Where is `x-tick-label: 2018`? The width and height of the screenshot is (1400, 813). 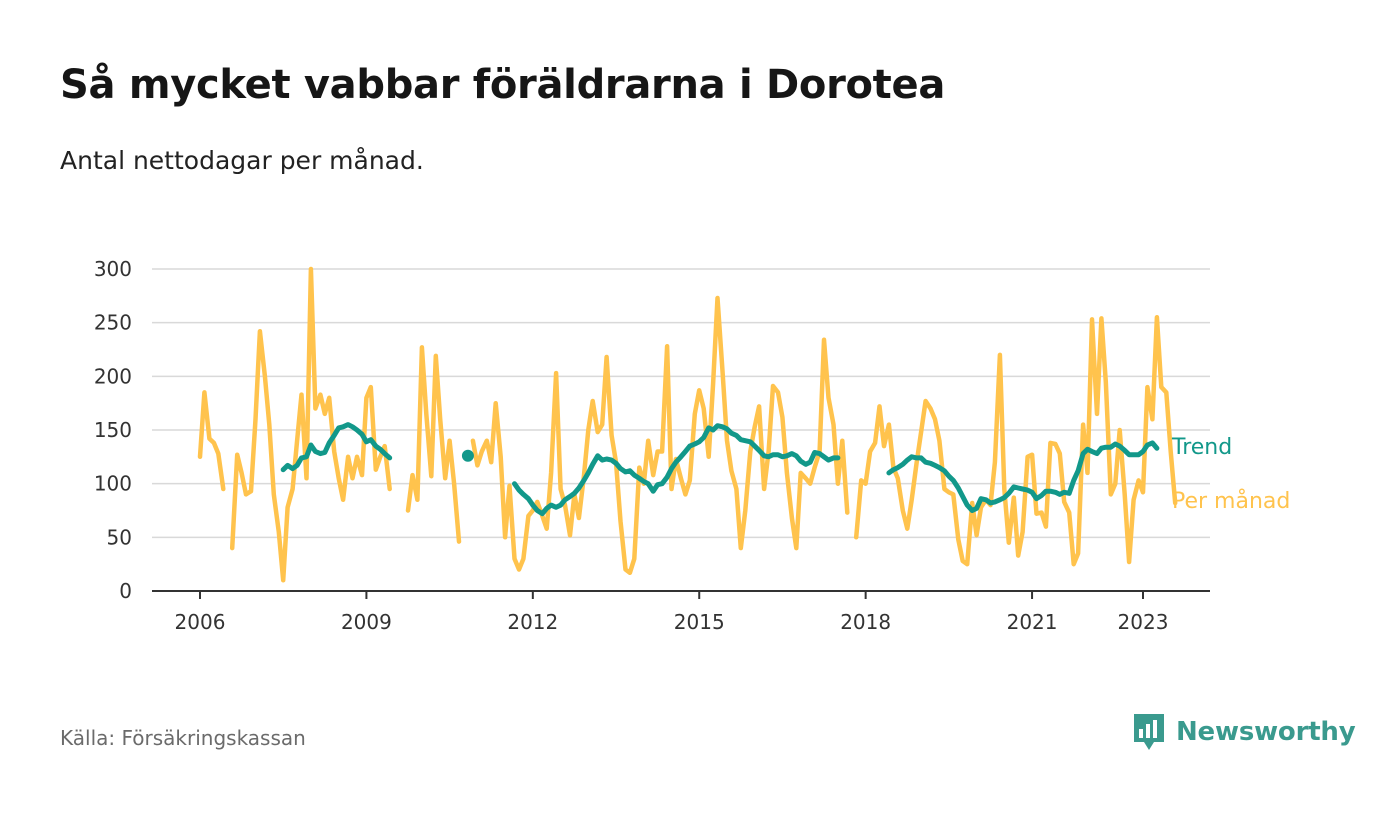
x-tick-label: 2018 is located at coordinates (865, 622).